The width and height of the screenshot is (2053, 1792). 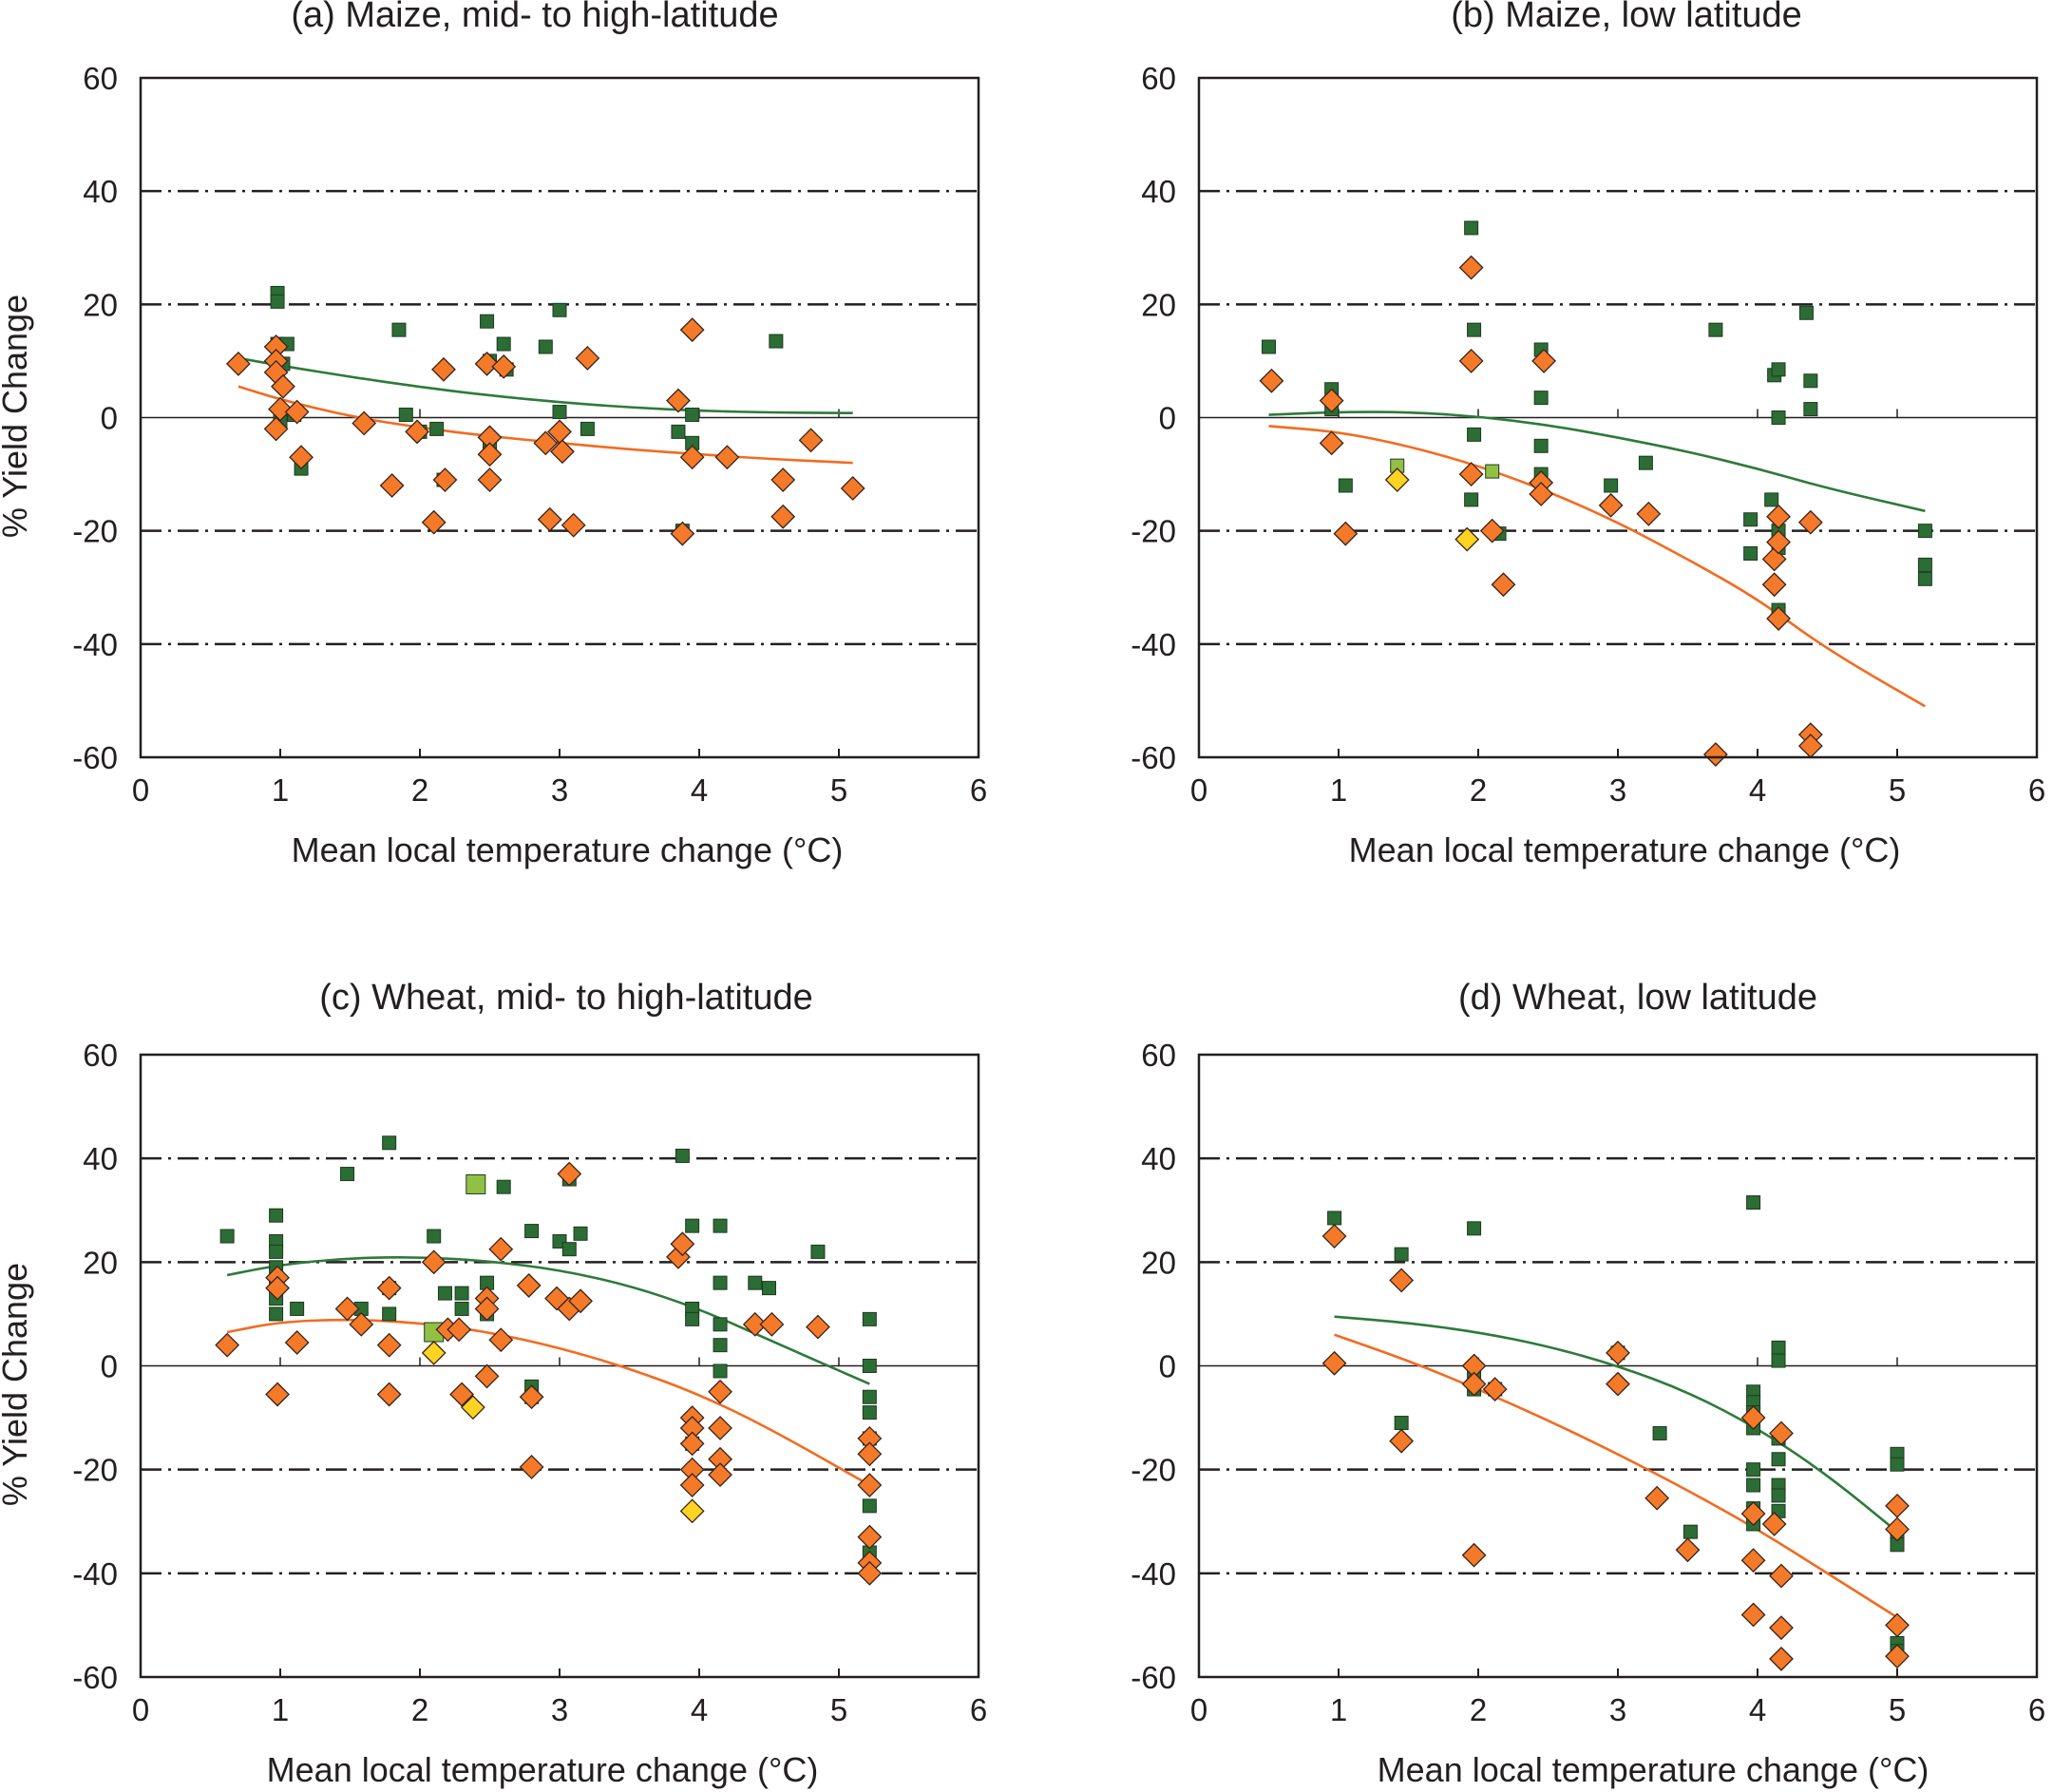 What do you see at coordinates (979, 790) in the screenshot?
I see `panel-a-xtick-label: 6` at bounding box center [979, 790].